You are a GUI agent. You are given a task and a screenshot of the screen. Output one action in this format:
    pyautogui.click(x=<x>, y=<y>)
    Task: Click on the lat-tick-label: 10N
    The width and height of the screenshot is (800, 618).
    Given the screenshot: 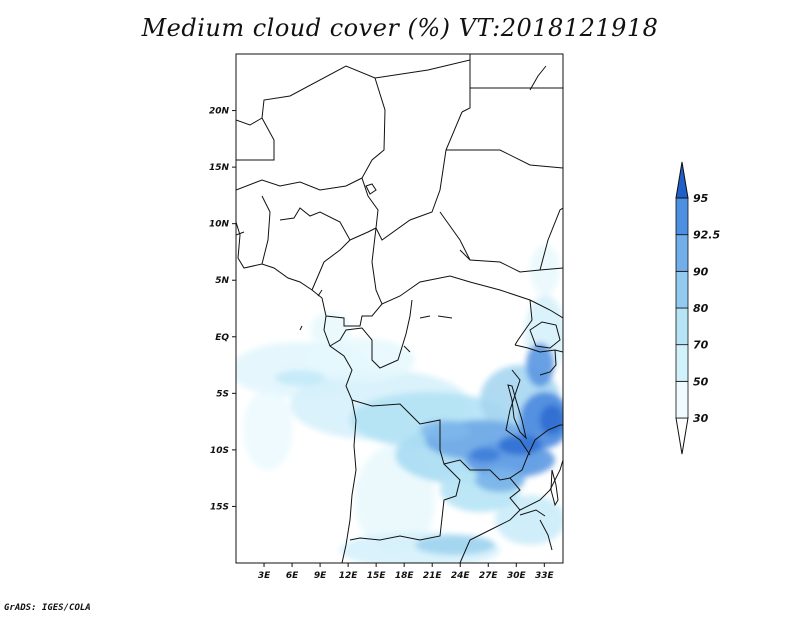 What is the action you would take?
    pyautogui.click(x=219, y=225)
    